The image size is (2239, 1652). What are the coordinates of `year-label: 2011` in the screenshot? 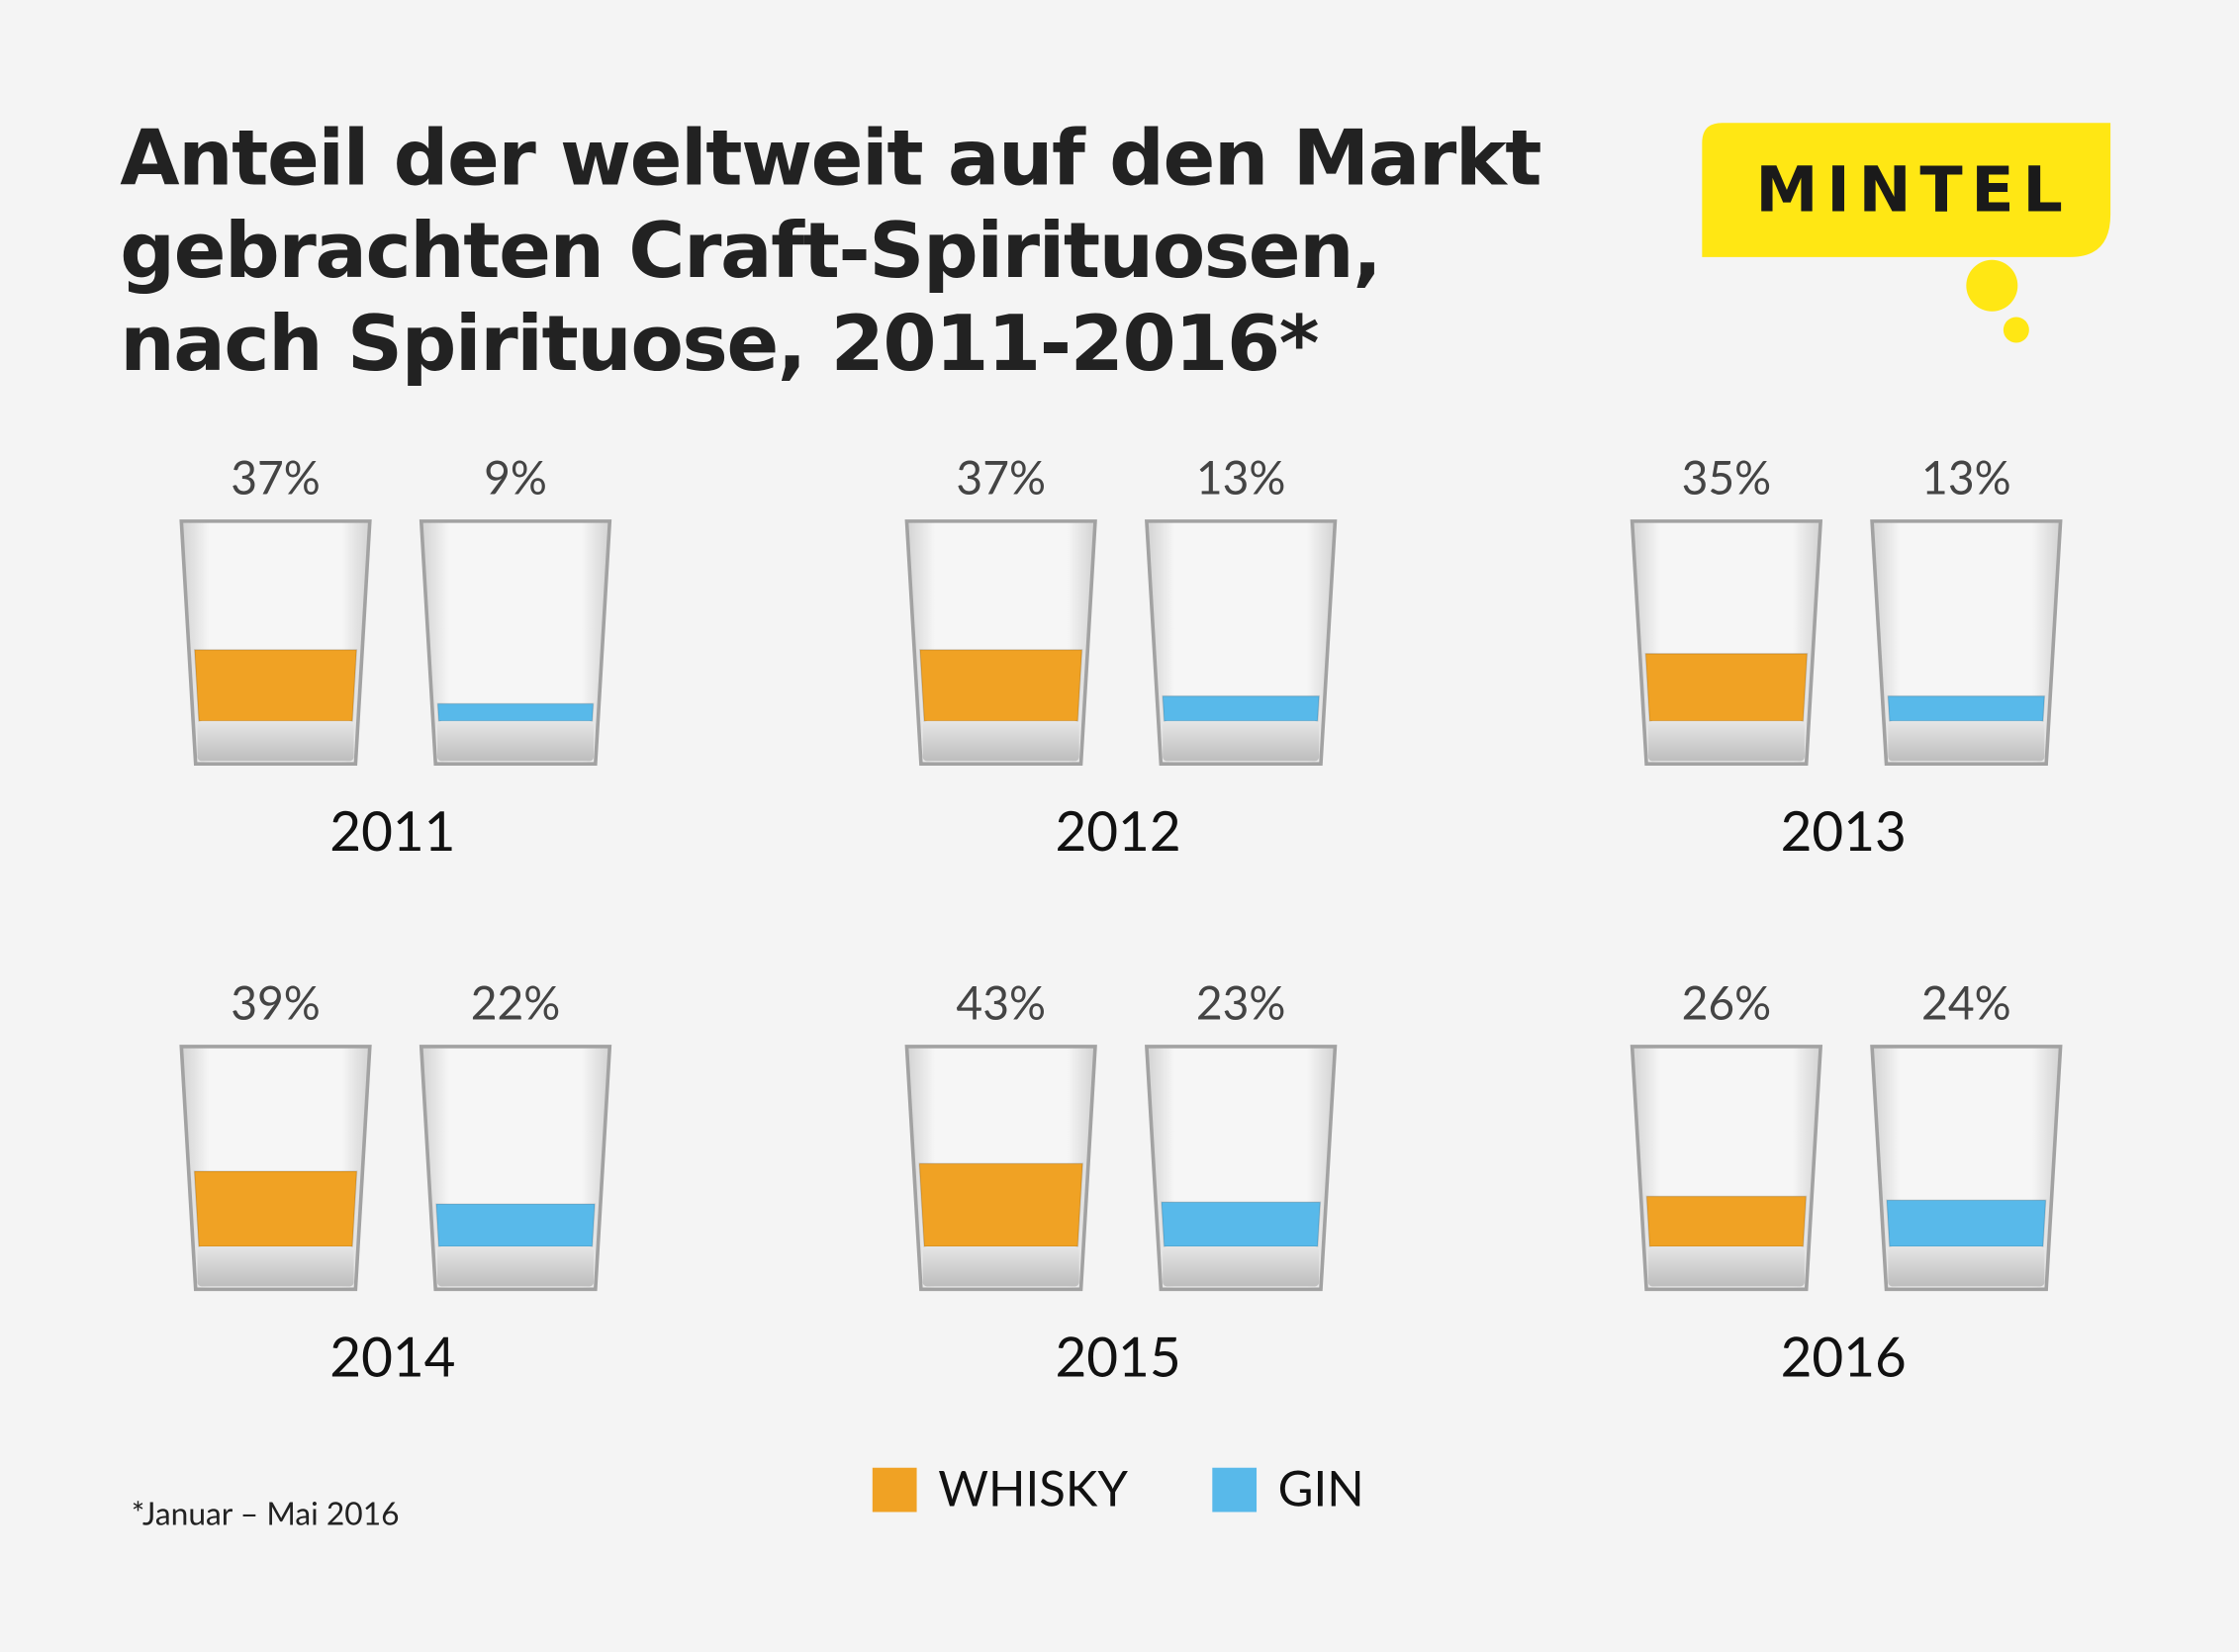 It's located at (392, 830).